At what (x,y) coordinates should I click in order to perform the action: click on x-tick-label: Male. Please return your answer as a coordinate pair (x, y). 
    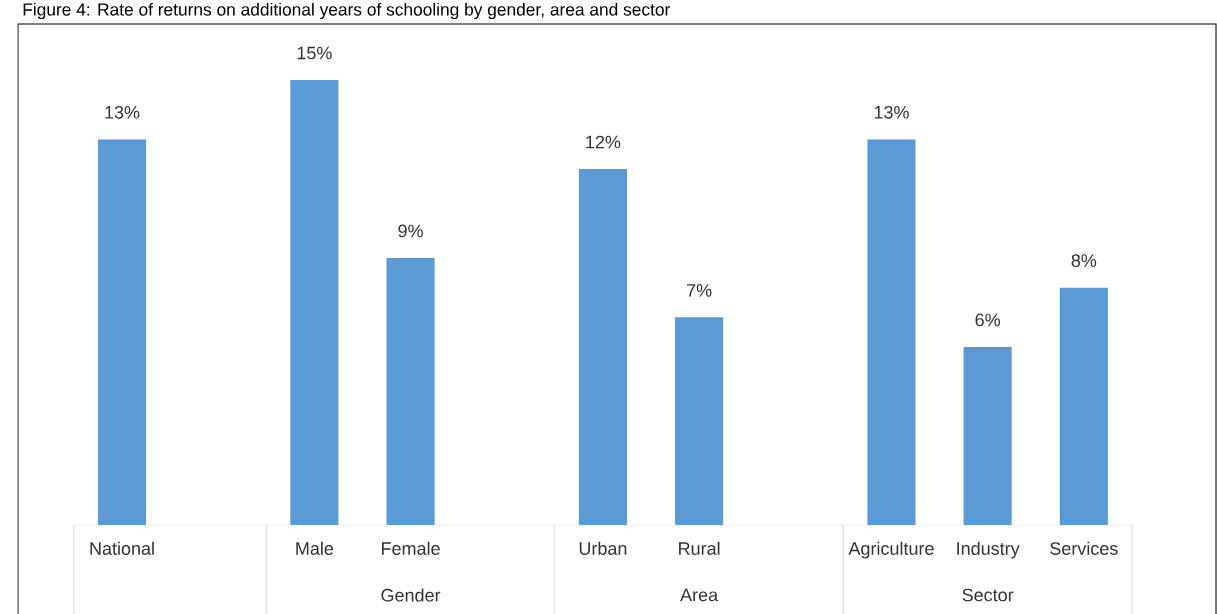
    Looking at the image, I should click on (315, 548).